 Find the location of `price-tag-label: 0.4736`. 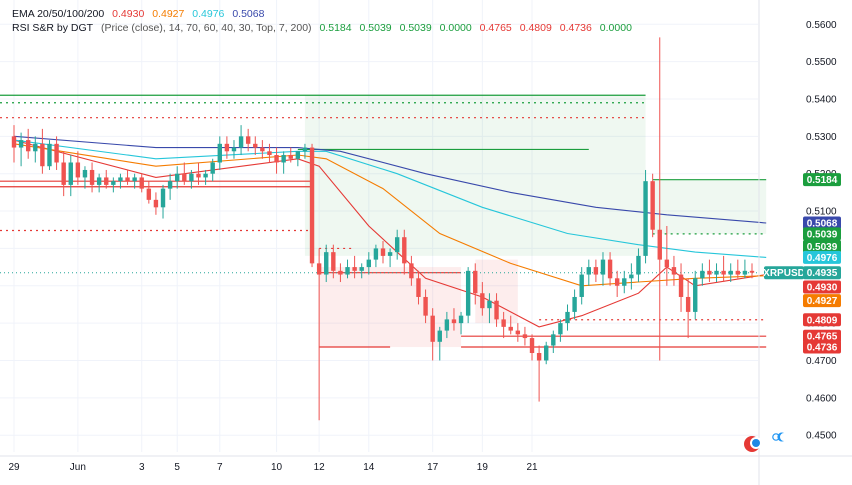

price-tag-label: 0.4736 is located at coordinates (822, 348).